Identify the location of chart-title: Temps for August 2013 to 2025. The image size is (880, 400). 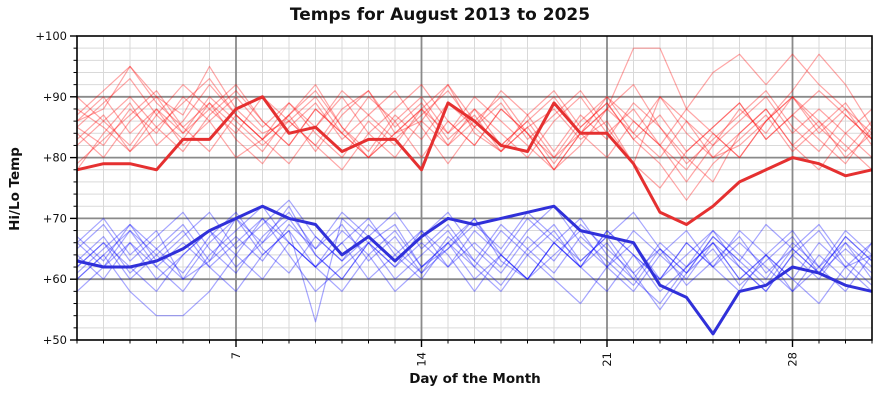
(440, 15).